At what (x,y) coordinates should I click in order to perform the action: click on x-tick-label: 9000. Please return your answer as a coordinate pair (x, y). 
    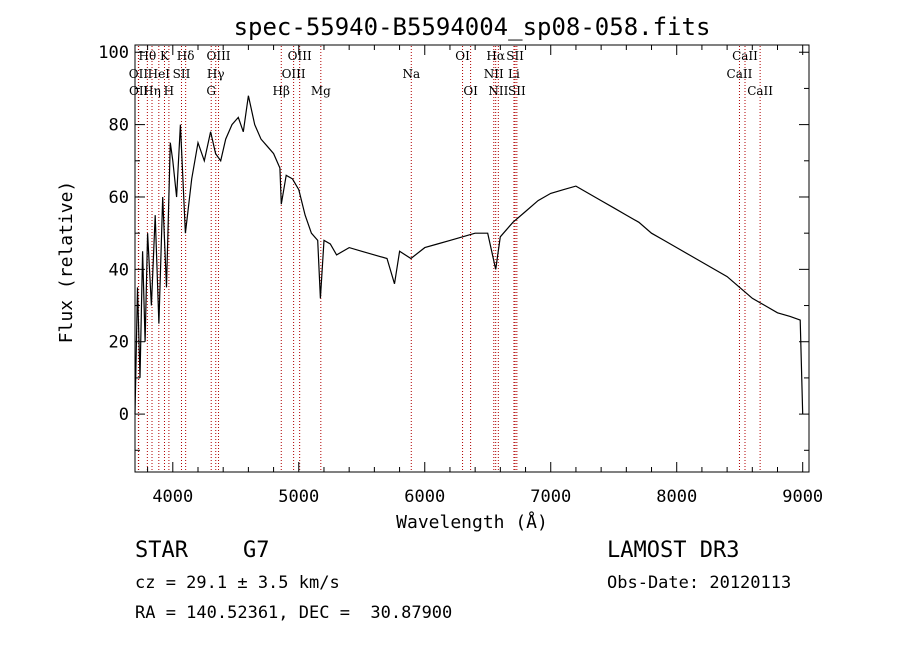
    Looking at the image, I should click on (802, 497).